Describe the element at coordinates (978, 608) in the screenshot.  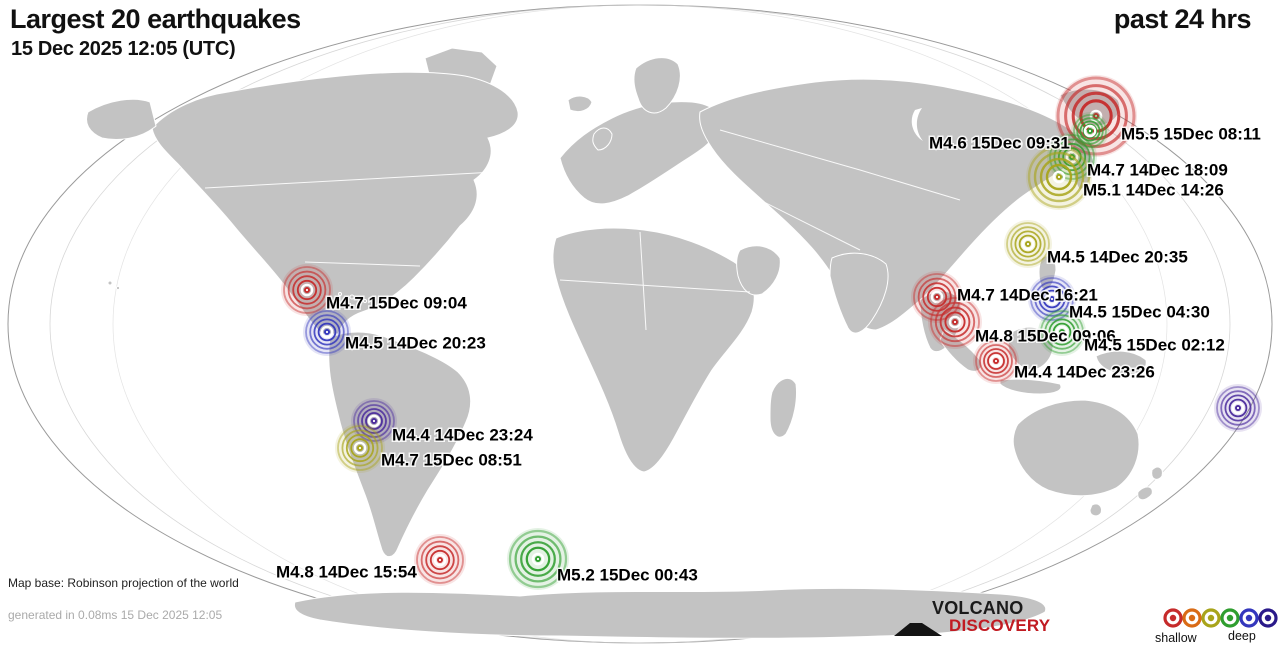
I see `logo-volcano-text: VOLCANO` at that location.